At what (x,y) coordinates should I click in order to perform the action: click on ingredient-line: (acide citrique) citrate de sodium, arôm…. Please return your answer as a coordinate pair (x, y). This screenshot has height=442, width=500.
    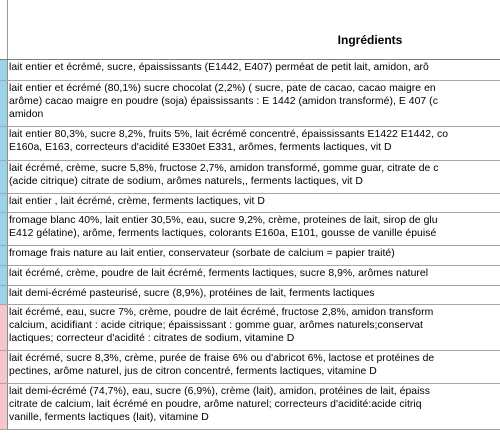
    Looking at the image, I should click on (186, 181).